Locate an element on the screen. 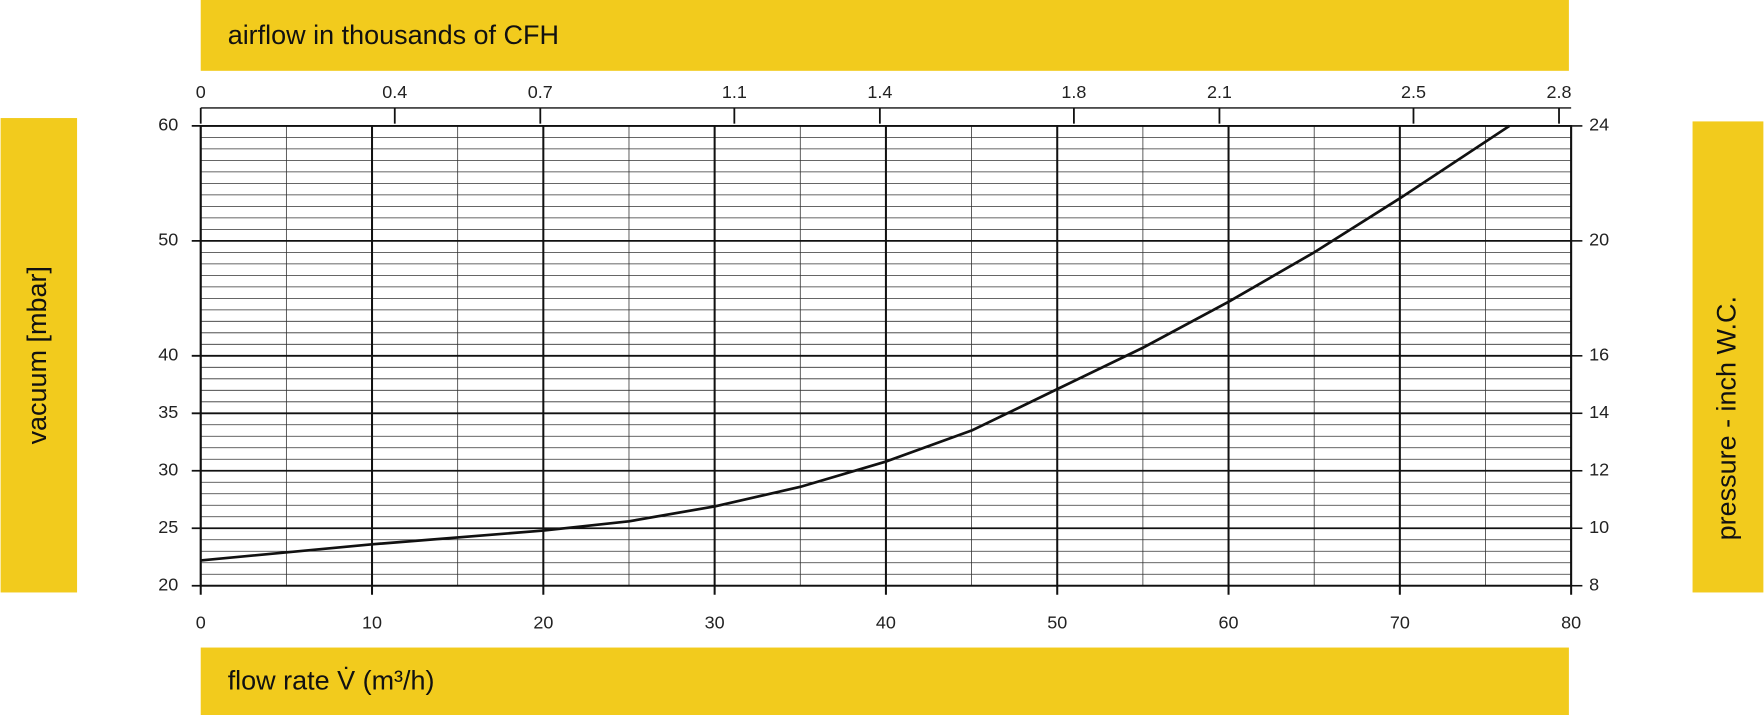  y-tick-label: 35 is located at coordinates (168, 412).